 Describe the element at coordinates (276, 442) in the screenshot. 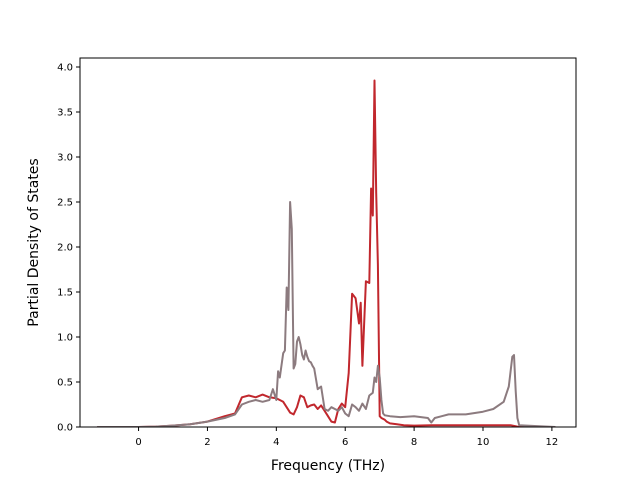

I see `x-tick-label: 4` at that location.